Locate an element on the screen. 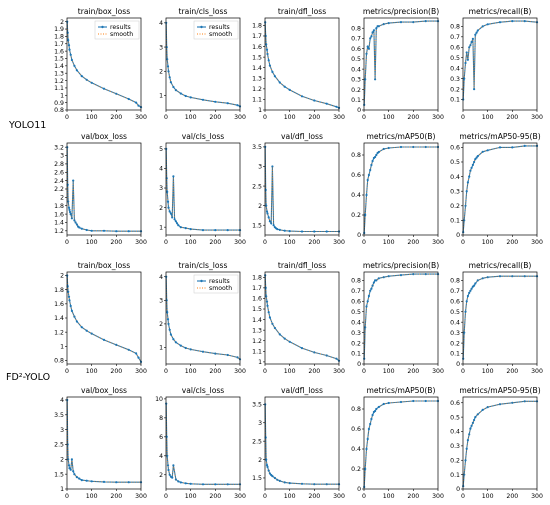 The width and height of the screenshot is (550, 505). y-tick-label: 0.6 is located at coordinates (455, 403).